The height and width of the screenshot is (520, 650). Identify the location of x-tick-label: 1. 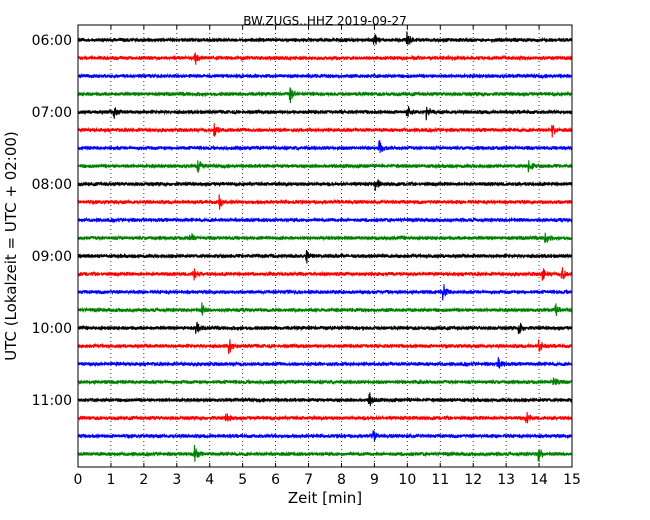
(110, 480).